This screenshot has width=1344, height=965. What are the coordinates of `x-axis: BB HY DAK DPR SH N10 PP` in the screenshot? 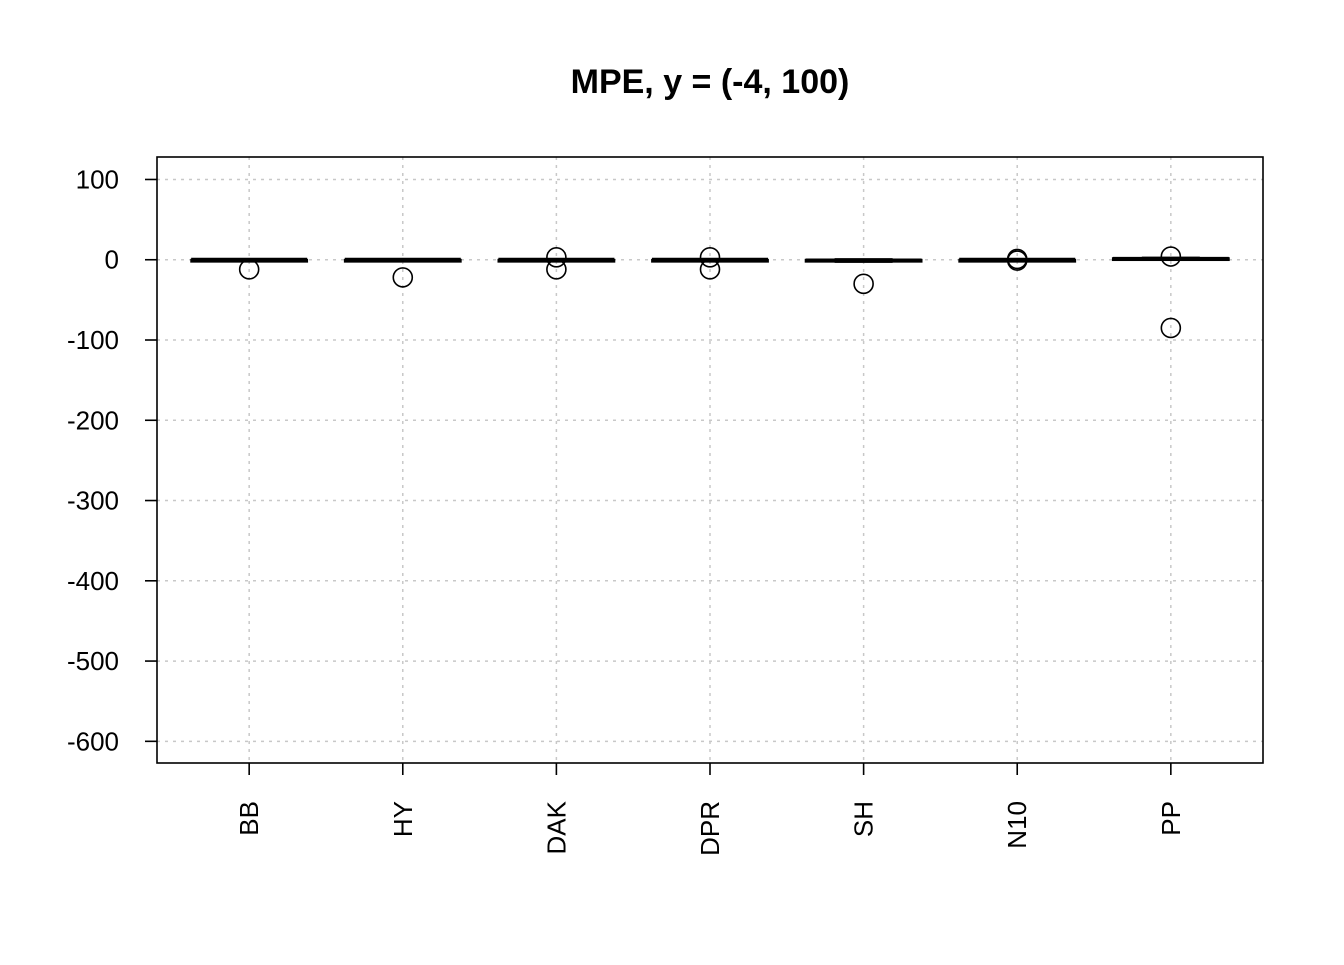 It's located at (710, 809).